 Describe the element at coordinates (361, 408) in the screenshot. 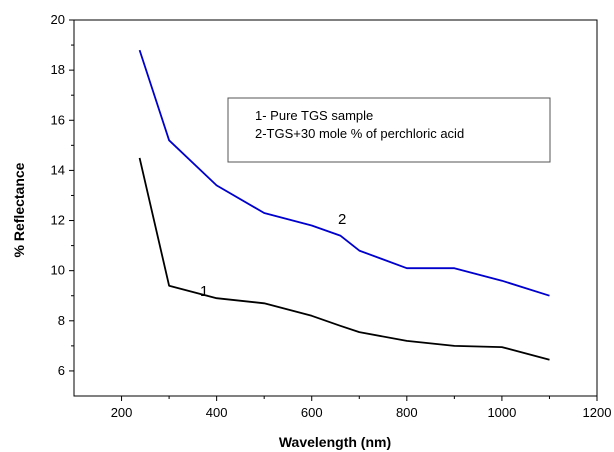

I see `x-axis-ticks: 200 400 600 800 1000 1200` at that location.